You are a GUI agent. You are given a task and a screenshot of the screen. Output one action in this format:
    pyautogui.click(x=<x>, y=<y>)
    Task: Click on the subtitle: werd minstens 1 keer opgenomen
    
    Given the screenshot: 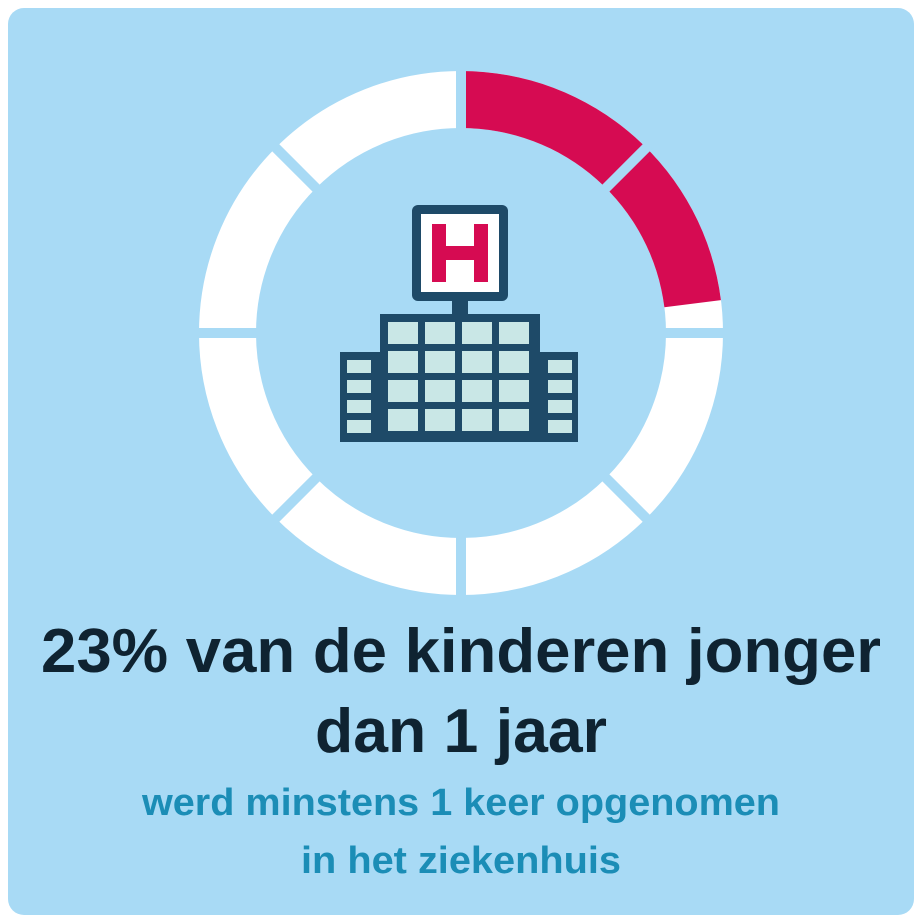 What is the action you would take?
    pyautogui.click(x=460, y=803)
    